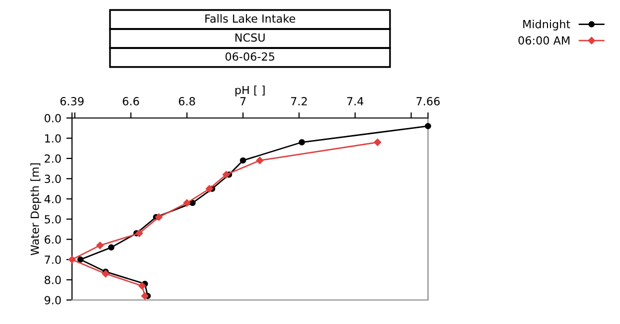 This screenshot has height=324, width=620. I want to click on x-tick-label: 6.39, so click(72, 101).